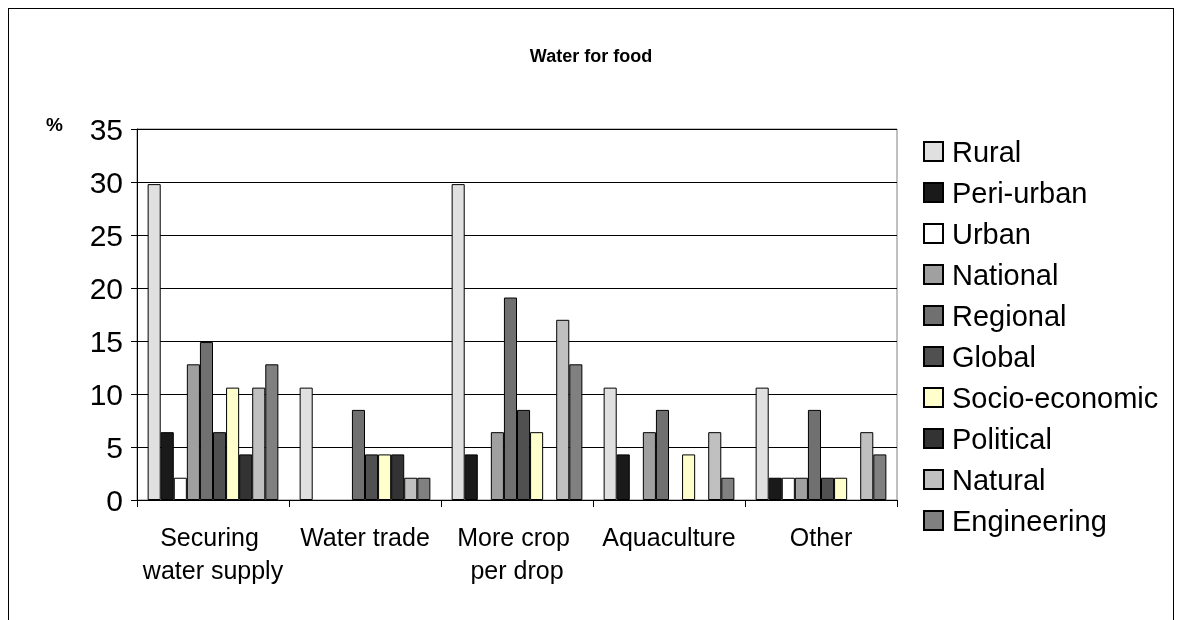  Describe the element at coordinates (821, 536) in the screenshot. I see `x-tick-label: Other` at that location.